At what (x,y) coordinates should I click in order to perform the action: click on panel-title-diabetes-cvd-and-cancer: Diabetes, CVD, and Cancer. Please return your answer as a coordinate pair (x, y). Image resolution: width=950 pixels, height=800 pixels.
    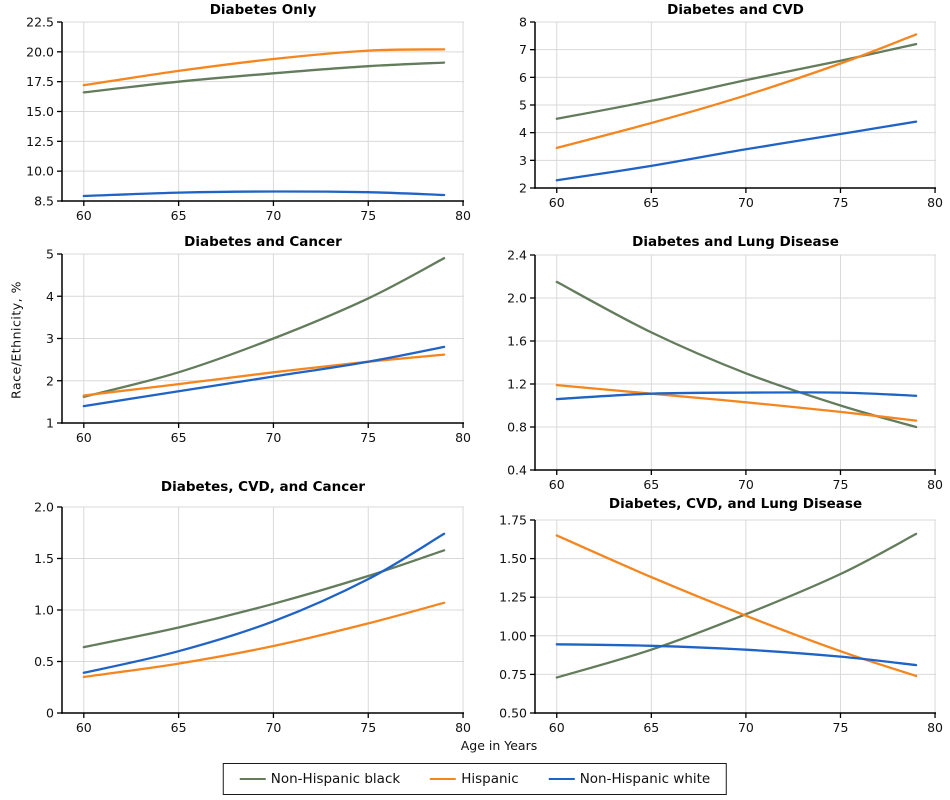
    Looking at the image, I should click on (263, 487).